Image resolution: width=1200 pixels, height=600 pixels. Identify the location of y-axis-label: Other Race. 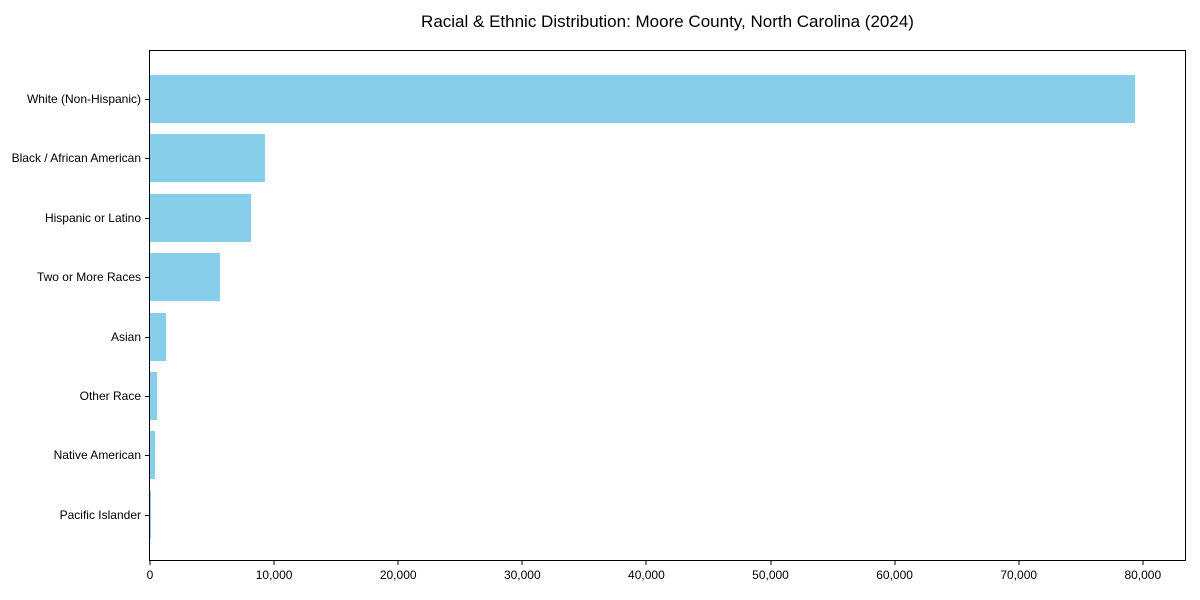
(110, 396).